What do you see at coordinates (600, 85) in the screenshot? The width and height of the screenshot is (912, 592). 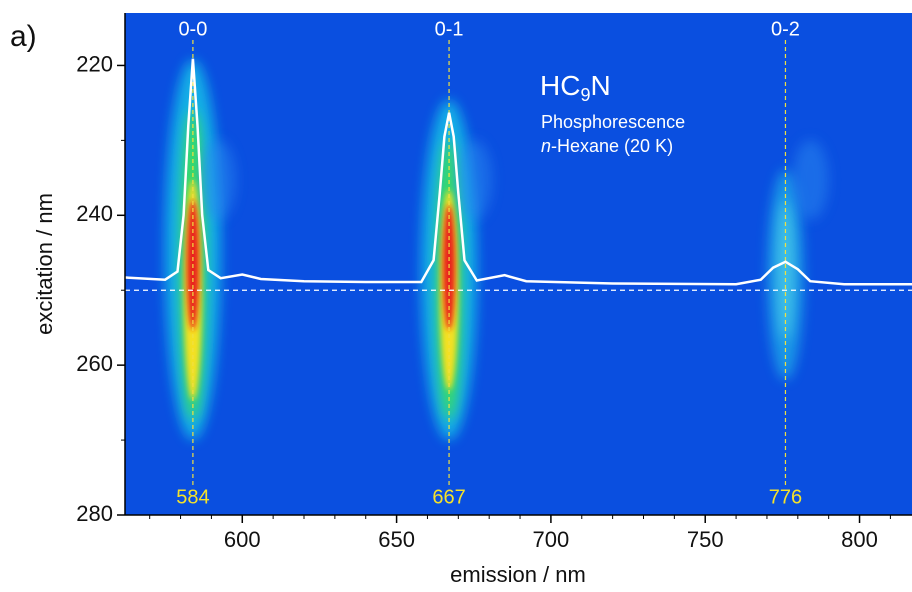 I see `formula-part: N` at bounding box center [600, 85].